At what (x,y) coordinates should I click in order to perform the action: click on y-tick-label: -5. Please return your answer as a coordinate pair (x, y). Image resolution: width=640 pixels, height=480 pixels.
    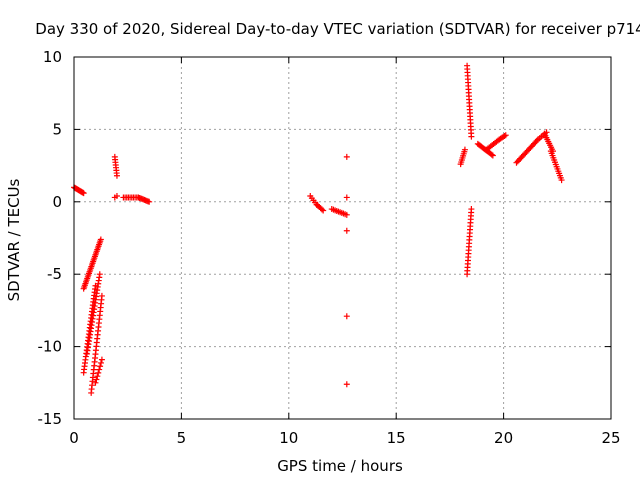
    Looking at the image, I should click on (54, 274).